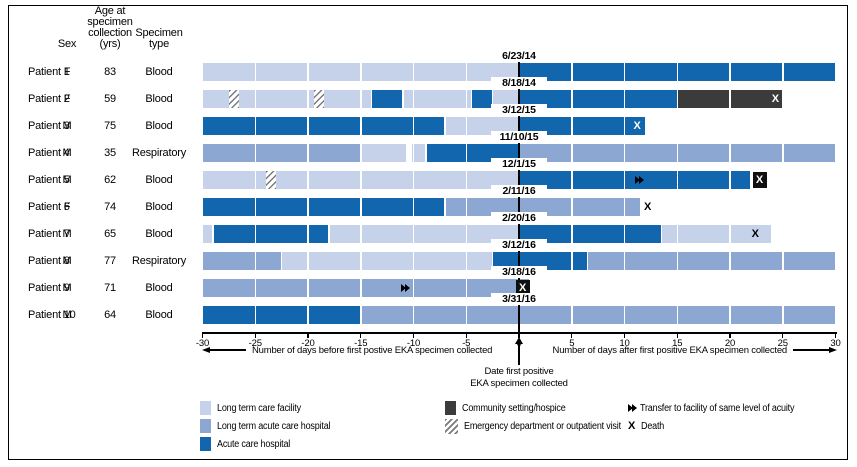 This screenshot has height=467, width=857. What do you see at coordinates (451, 426) in the screenshot?
I see `ed-swatch` at bounding box center [451, 426].